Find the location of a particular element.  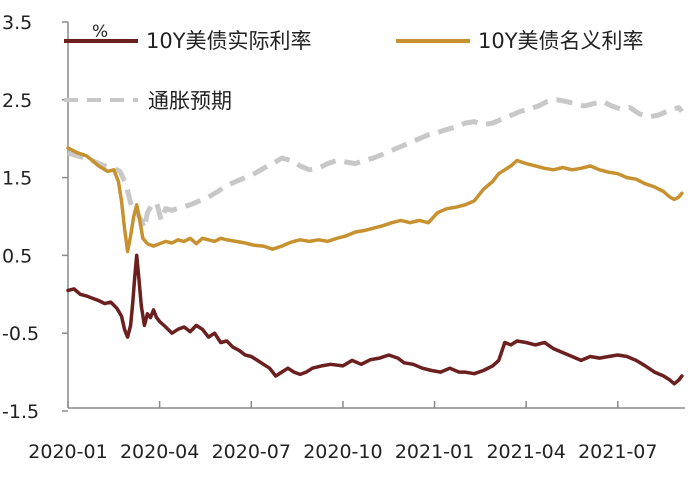

legend: 10Y美债实际利率 10Y美债名义利率 通胀预期 is located at coordinates (354, 71).